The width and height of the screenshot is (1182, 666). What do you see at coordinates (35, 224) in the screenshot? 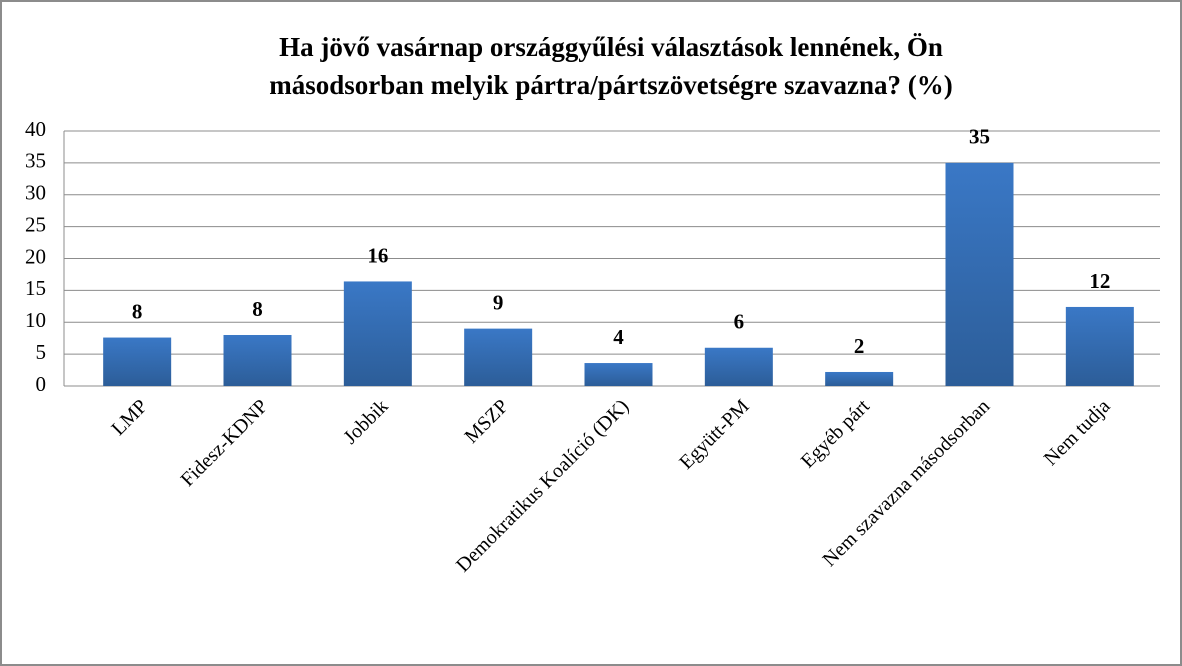
I see `y-tick-label: 25` at bounding box center [35, 224].